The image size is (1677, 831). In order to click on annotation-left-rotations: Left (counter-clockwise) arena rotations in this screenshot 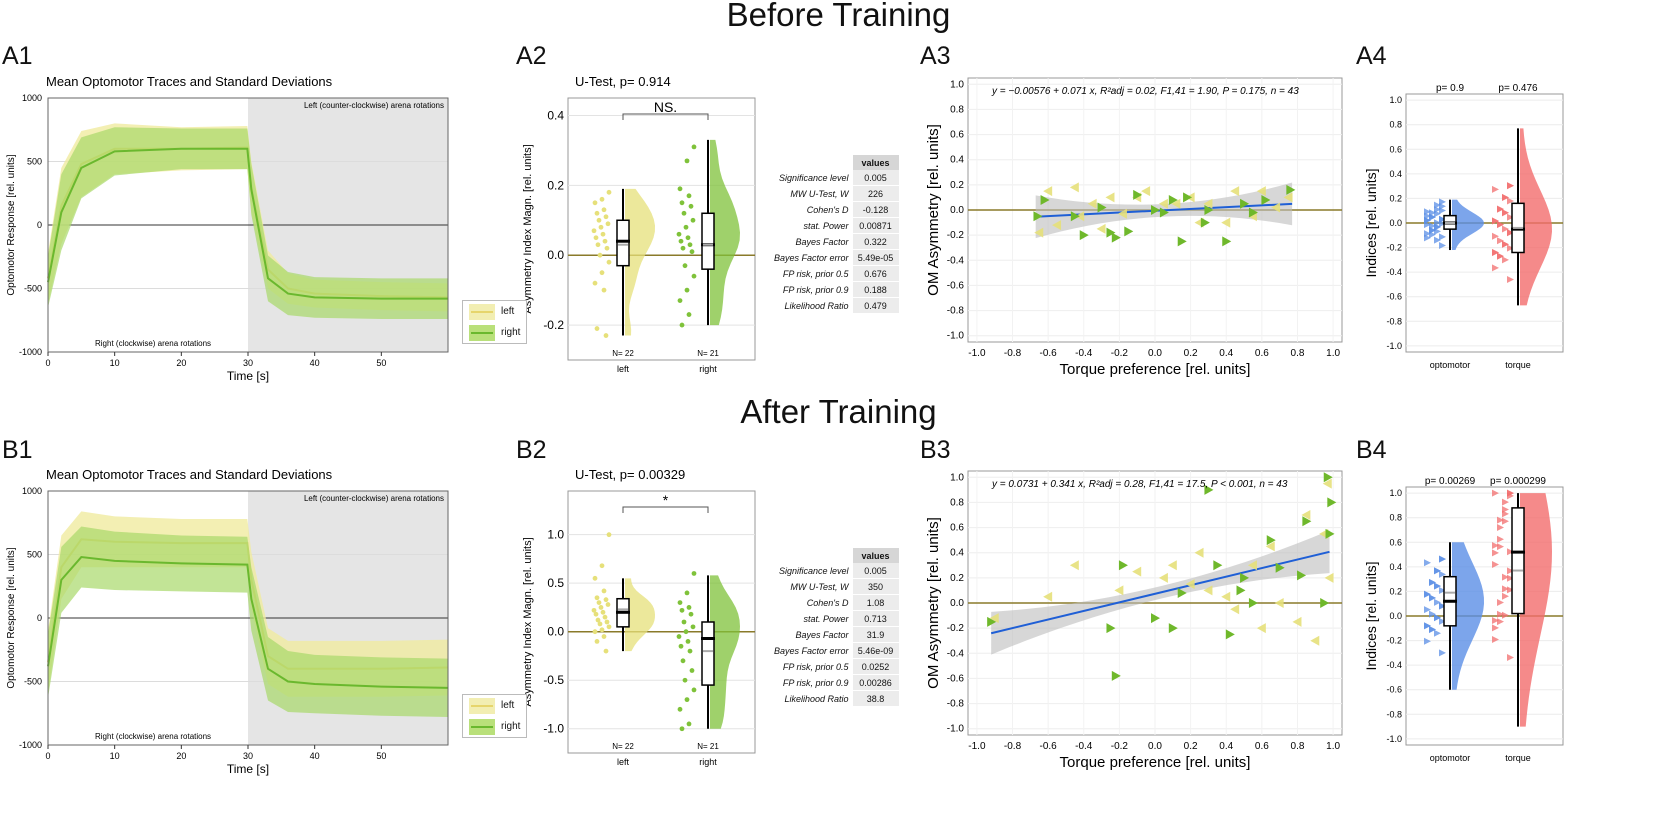, I will do `click(374, 105)`.